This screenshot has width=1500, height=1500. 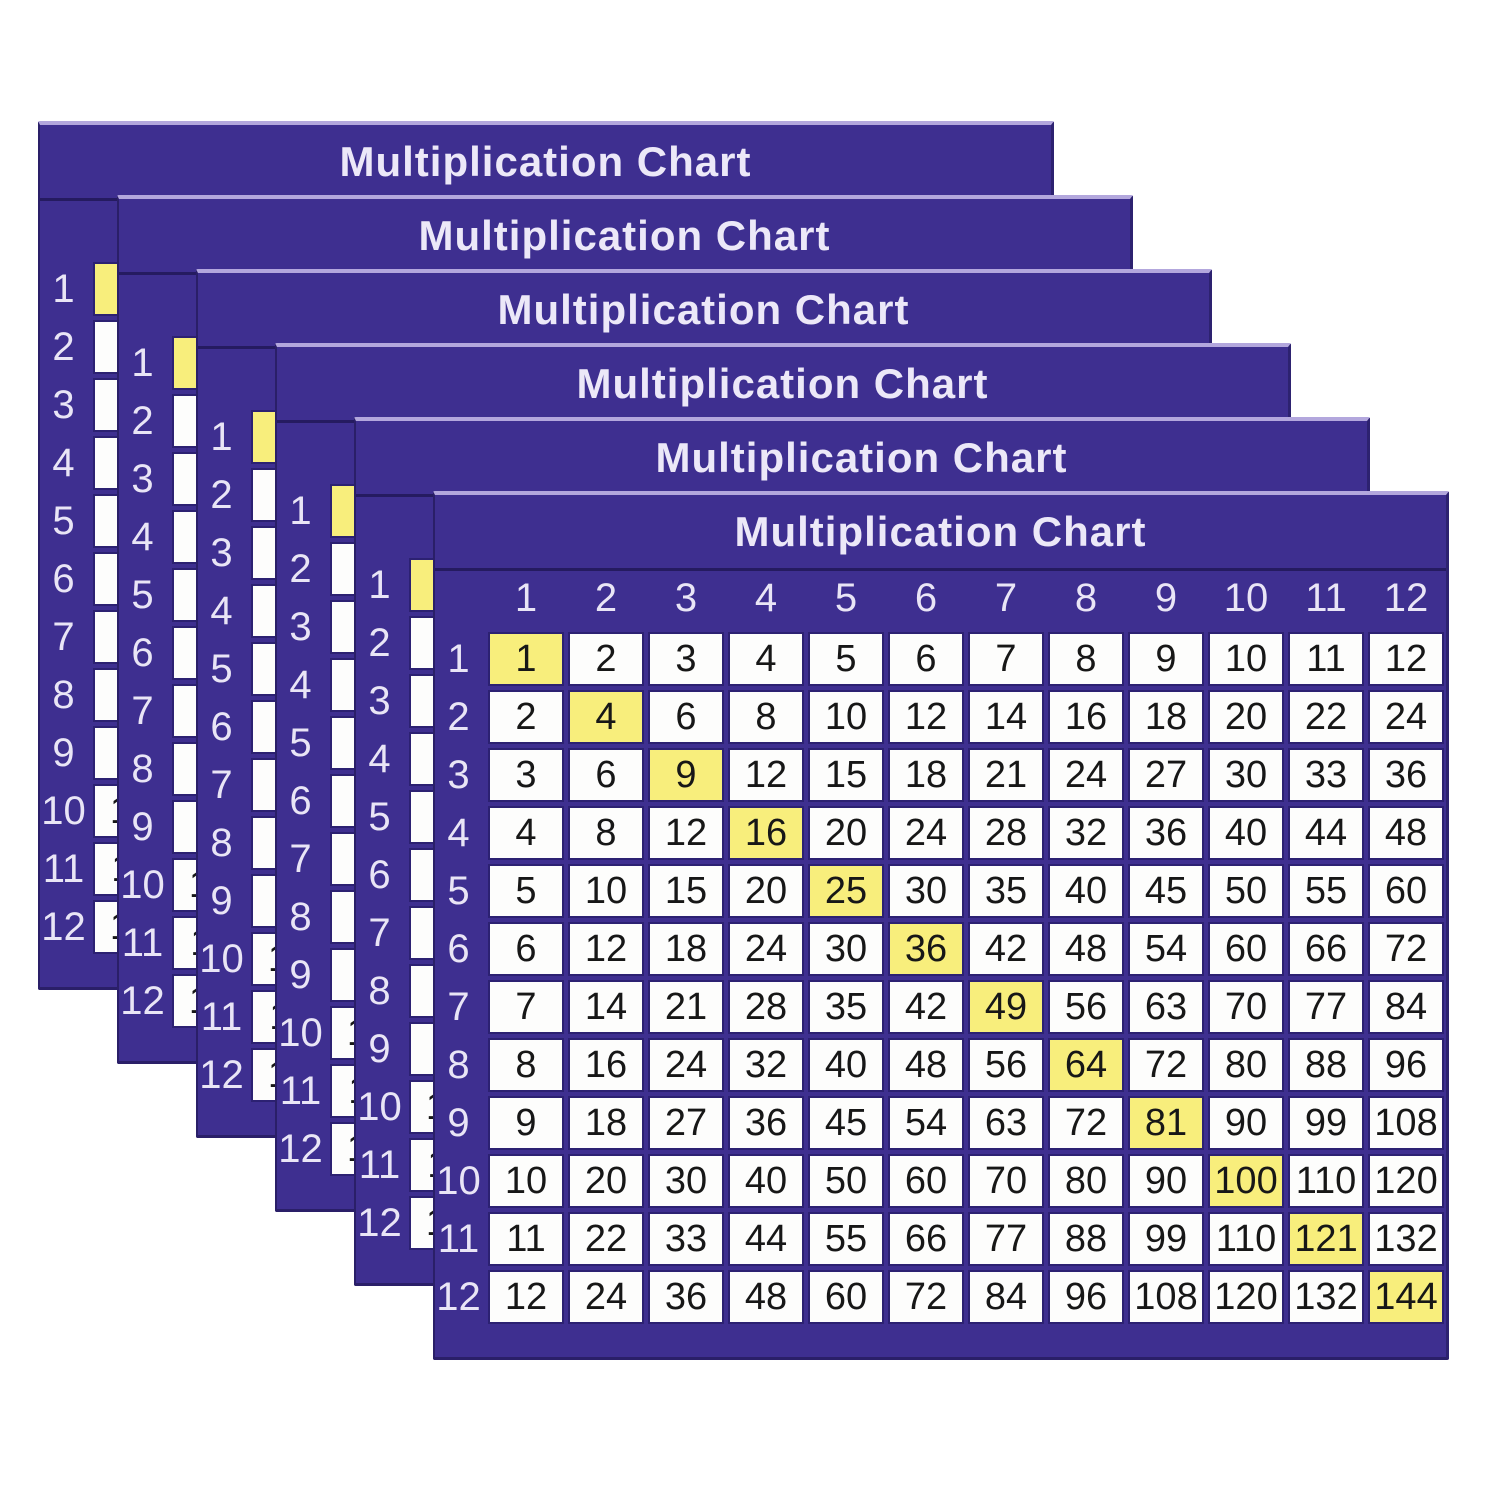 What do you see at coordinates (1246, 1181) in the screenshot?
I see `product-cell-highlighted: 100` at bounding box center [1246, 1181].